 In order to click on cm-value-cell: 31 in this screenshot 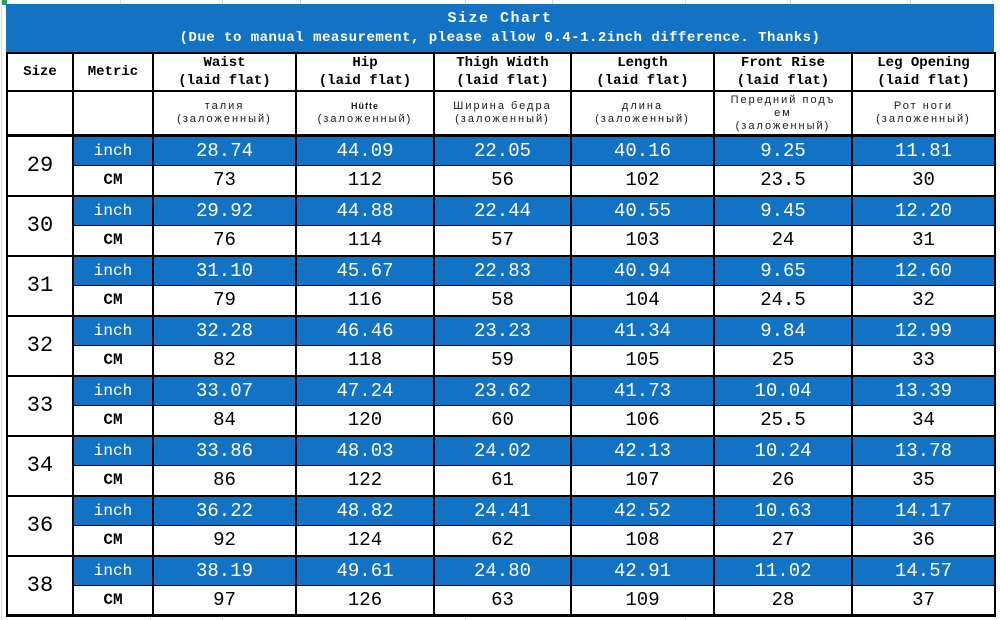, I will do `click(923, 241)`.